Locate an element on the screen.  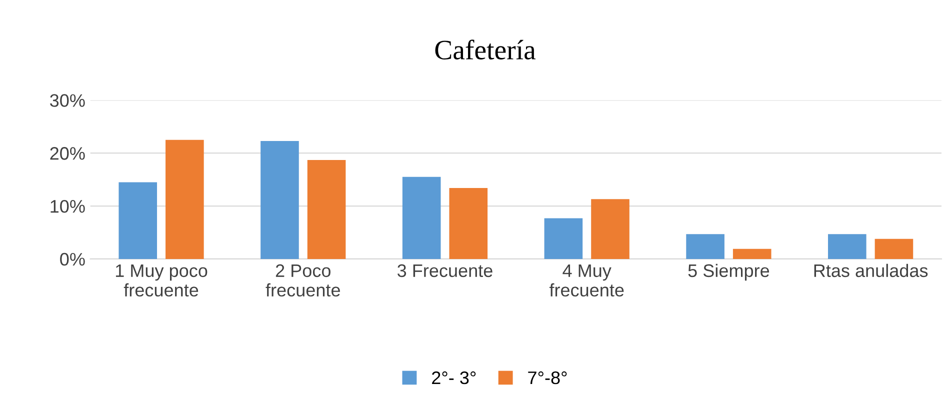
y-tick-label: 30% is located at coordinates (67, 100).